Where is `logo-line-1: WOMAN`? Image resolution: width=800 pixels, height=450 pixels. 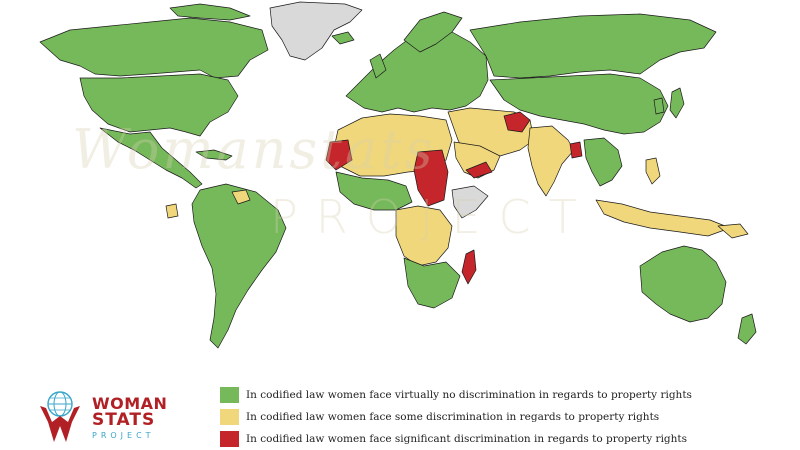
logo-line-1: WOMAN is located at coordinates (130, 403).